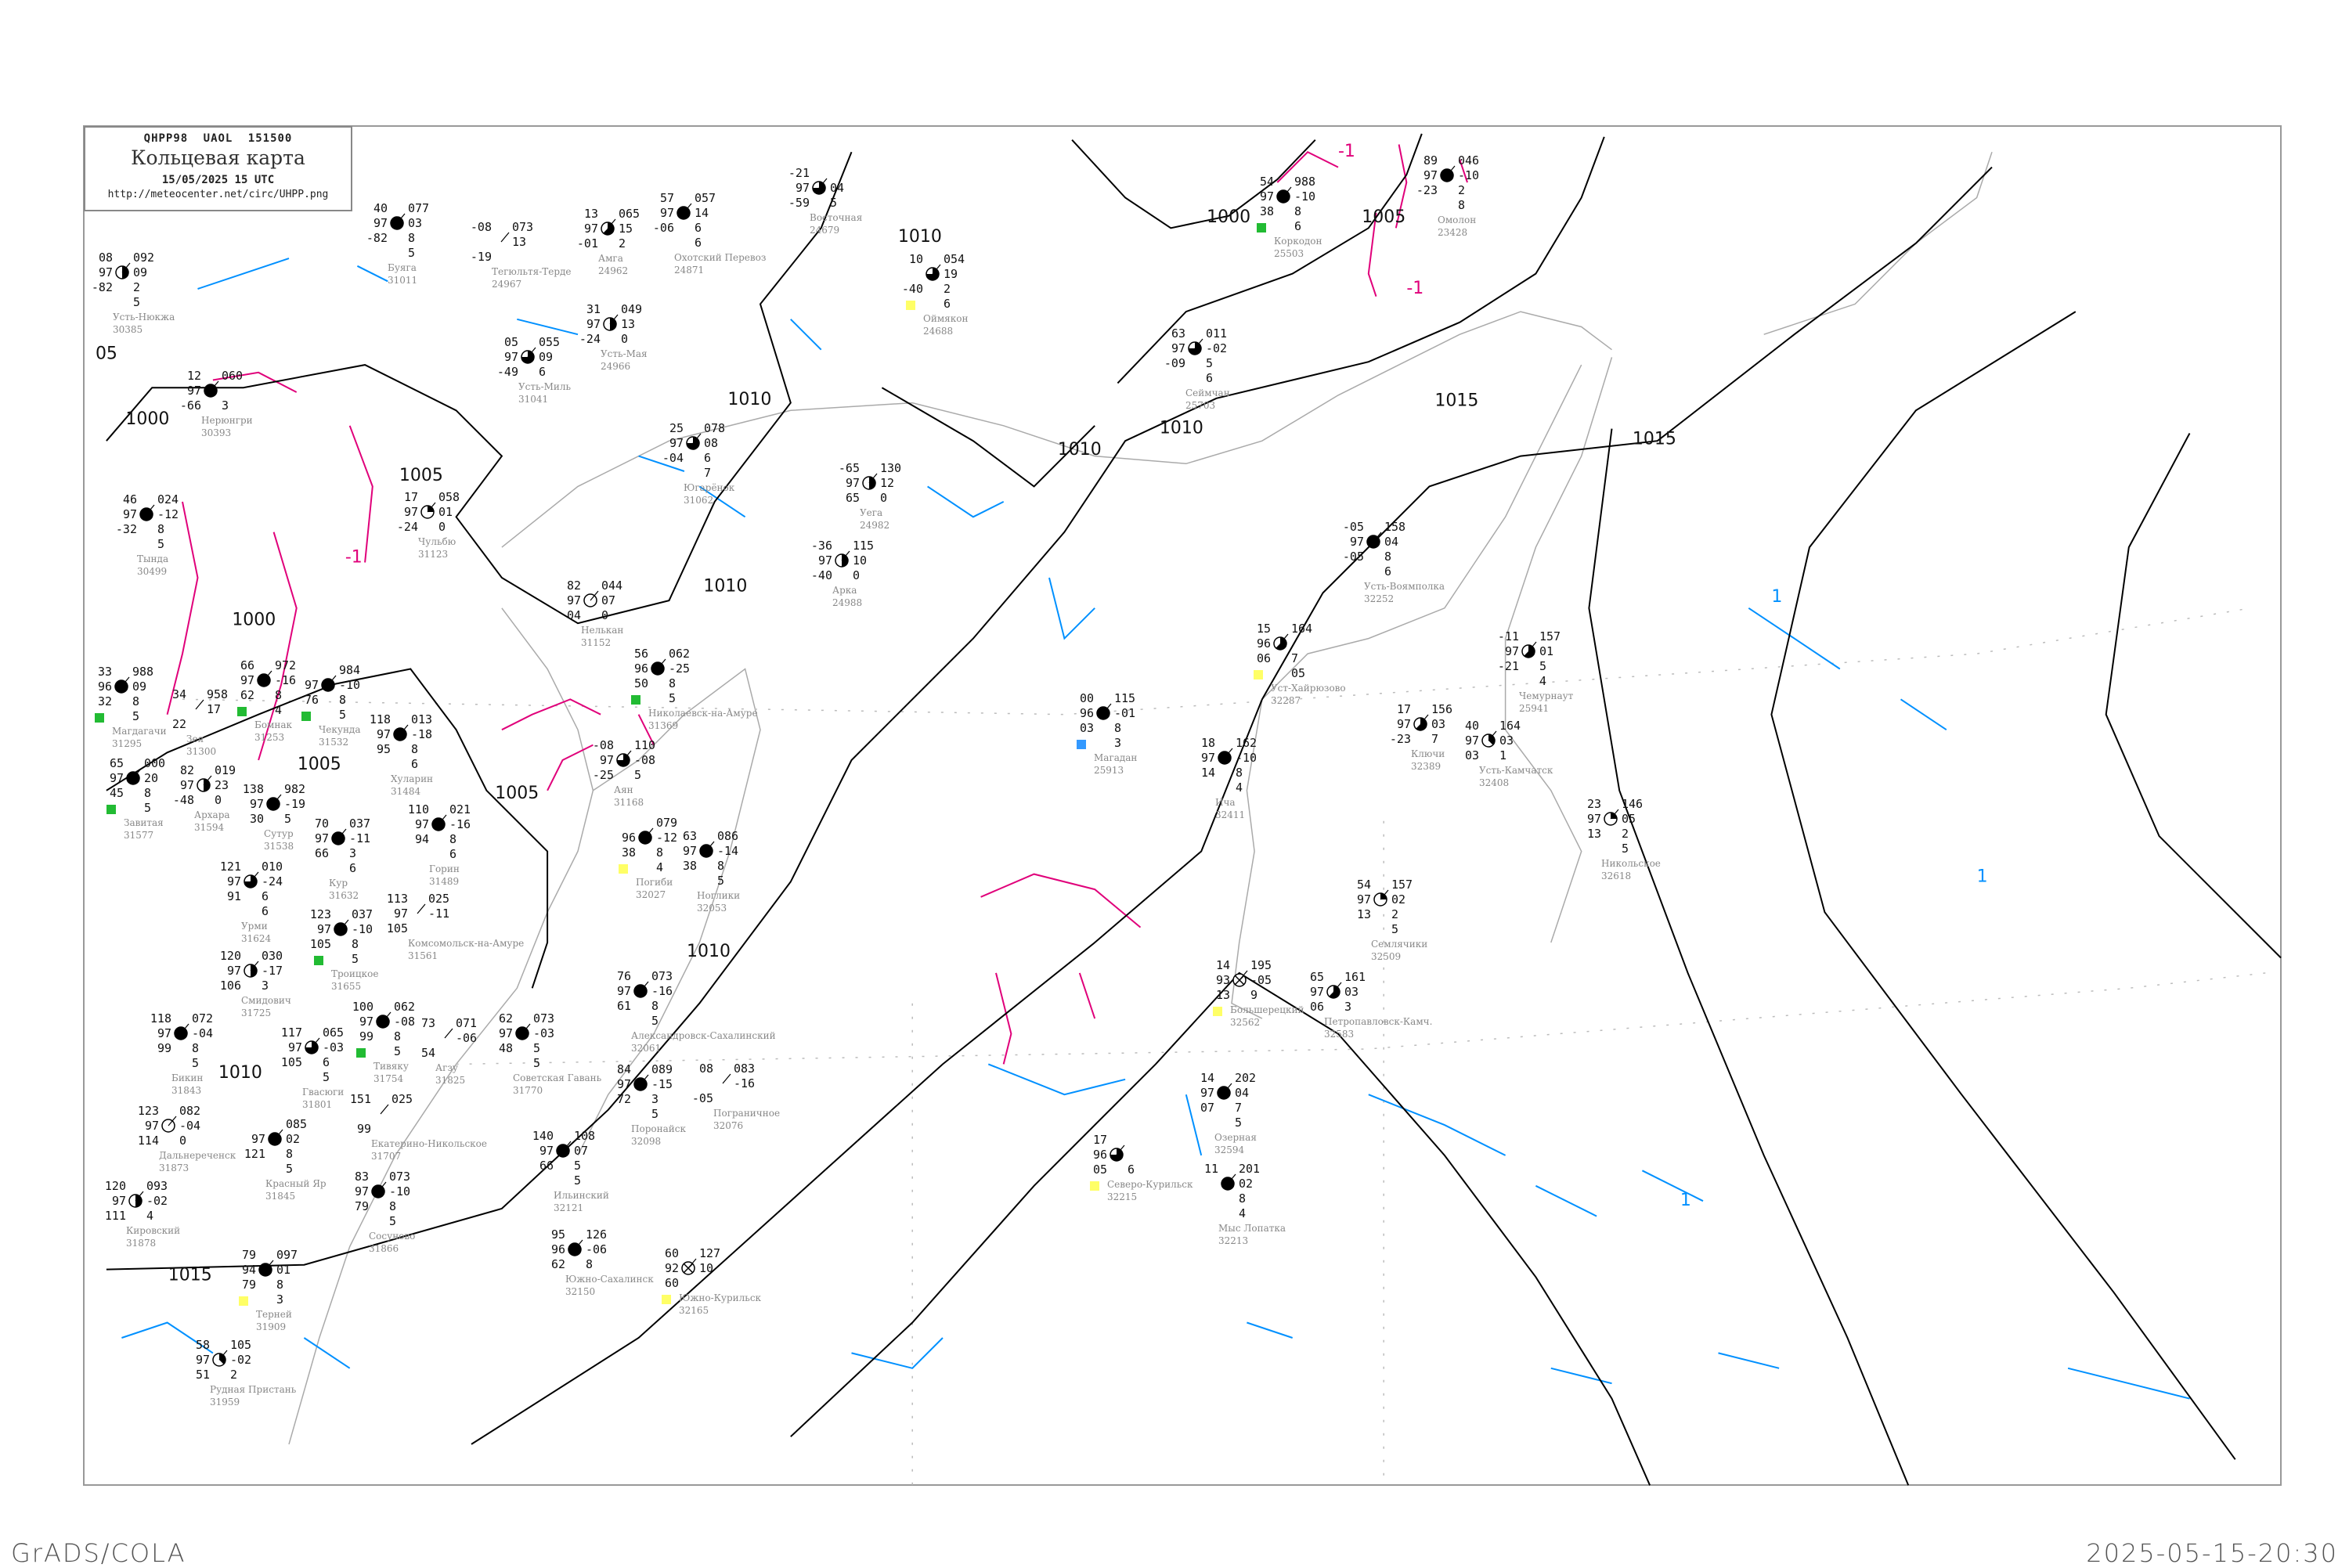  What do you see at coordinates (1100, 1140) in the screenshot?
I see `station-t: 17` at bounding box center [1100, 1140].